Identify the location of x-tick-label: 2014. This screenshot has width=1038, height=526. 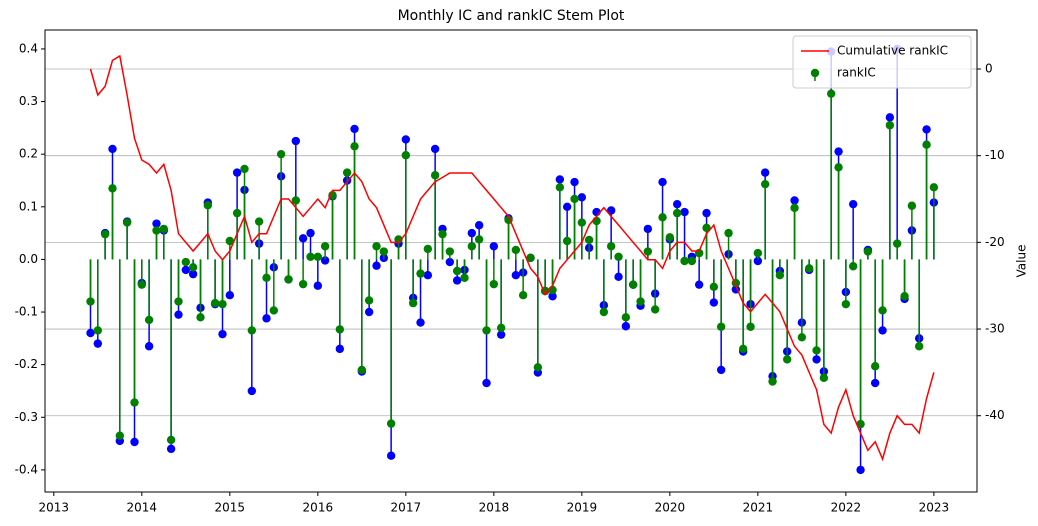
(142, 508).